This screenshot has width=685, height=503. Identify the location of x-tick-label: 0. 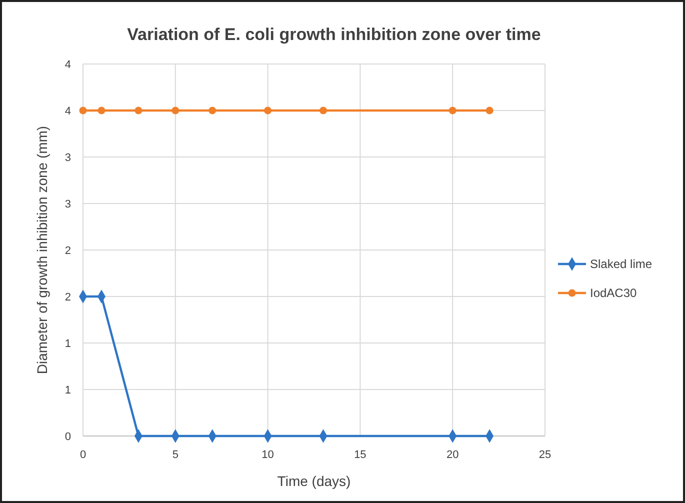
(83, 455).